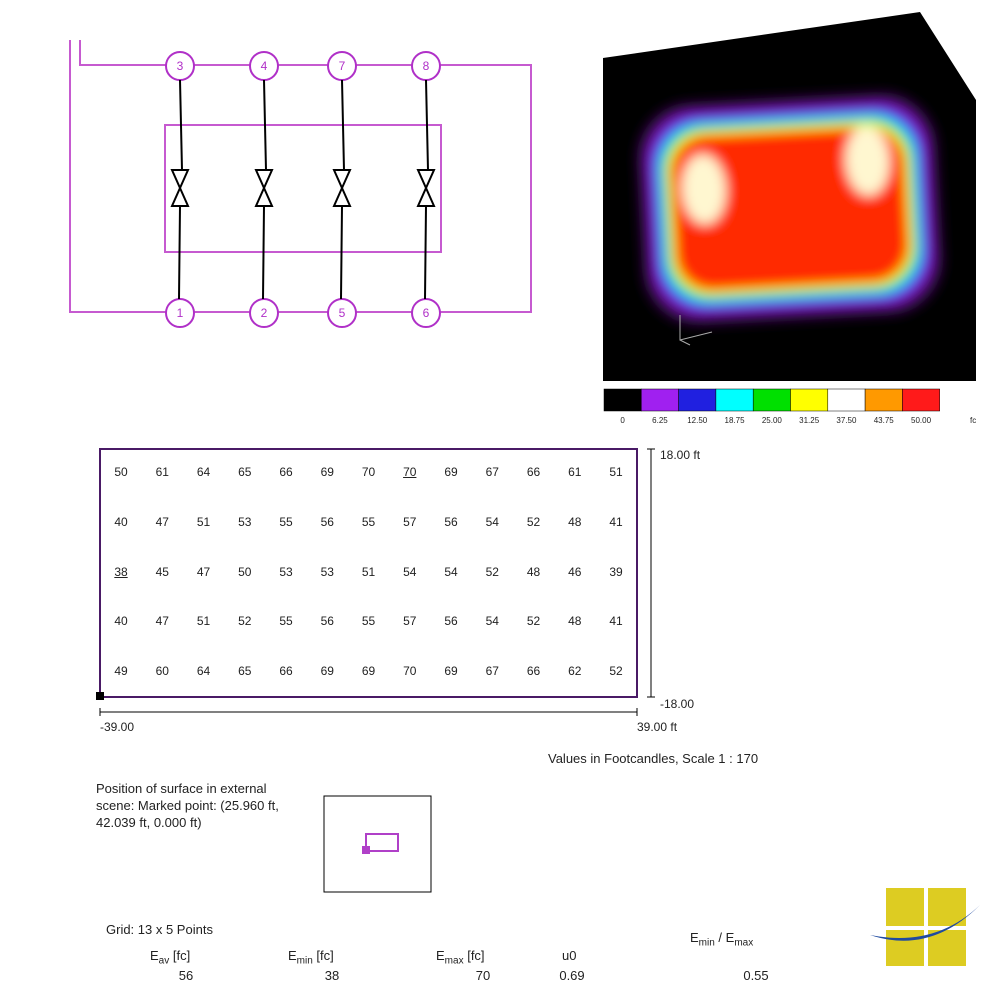  I want to click on luminaire-label: 4, so click(264, 66).